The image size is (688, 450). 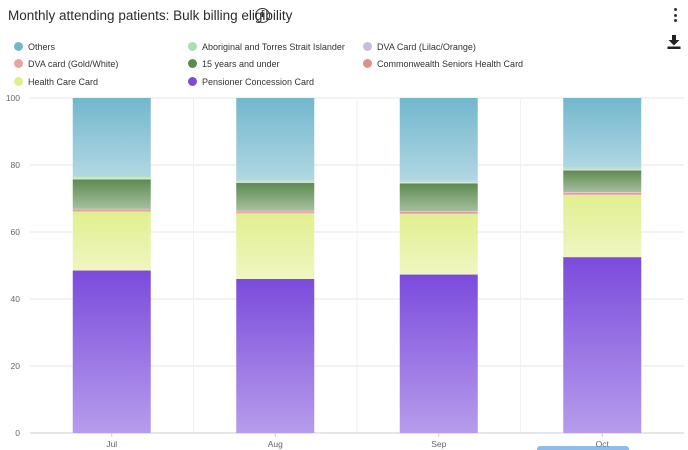 What do you see at coordinates (16, 165) in the screenshot?
I see `y-tick-label: 80` at bounding box center [16, 165].